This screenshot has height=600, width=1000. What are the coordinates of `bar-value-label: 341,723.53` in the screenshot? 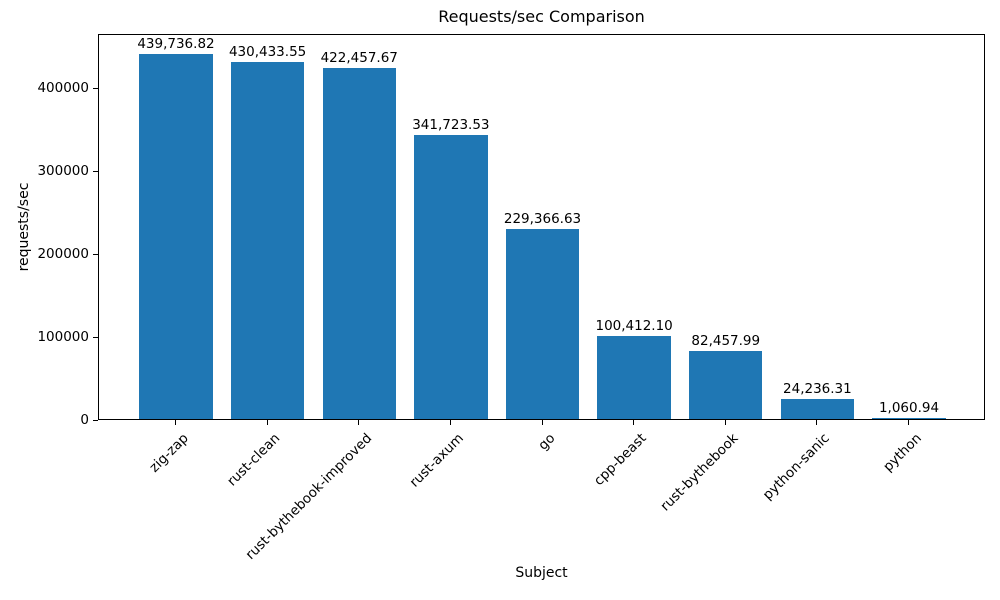 It's located at (451, 125).